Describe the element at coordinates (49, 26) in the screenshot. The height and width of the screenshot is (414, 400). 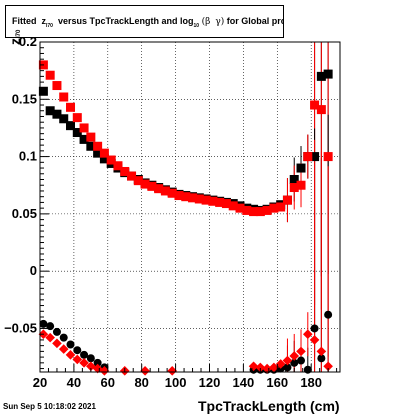
I see `title-var-sub: I70` at that location.